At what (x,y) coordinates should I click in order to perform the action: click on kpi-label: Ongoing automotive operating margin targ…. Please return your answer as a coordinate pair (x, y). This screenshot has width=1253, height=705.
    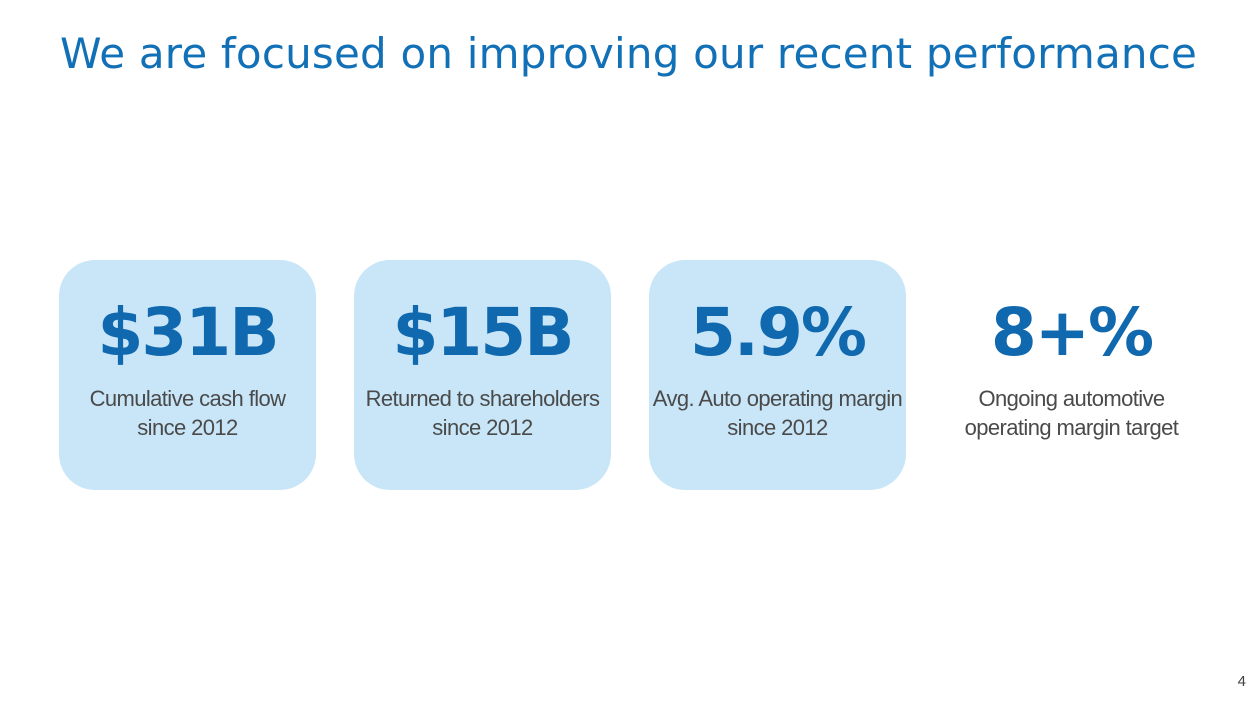
    Looking at the image, I should click on (1071, 413).